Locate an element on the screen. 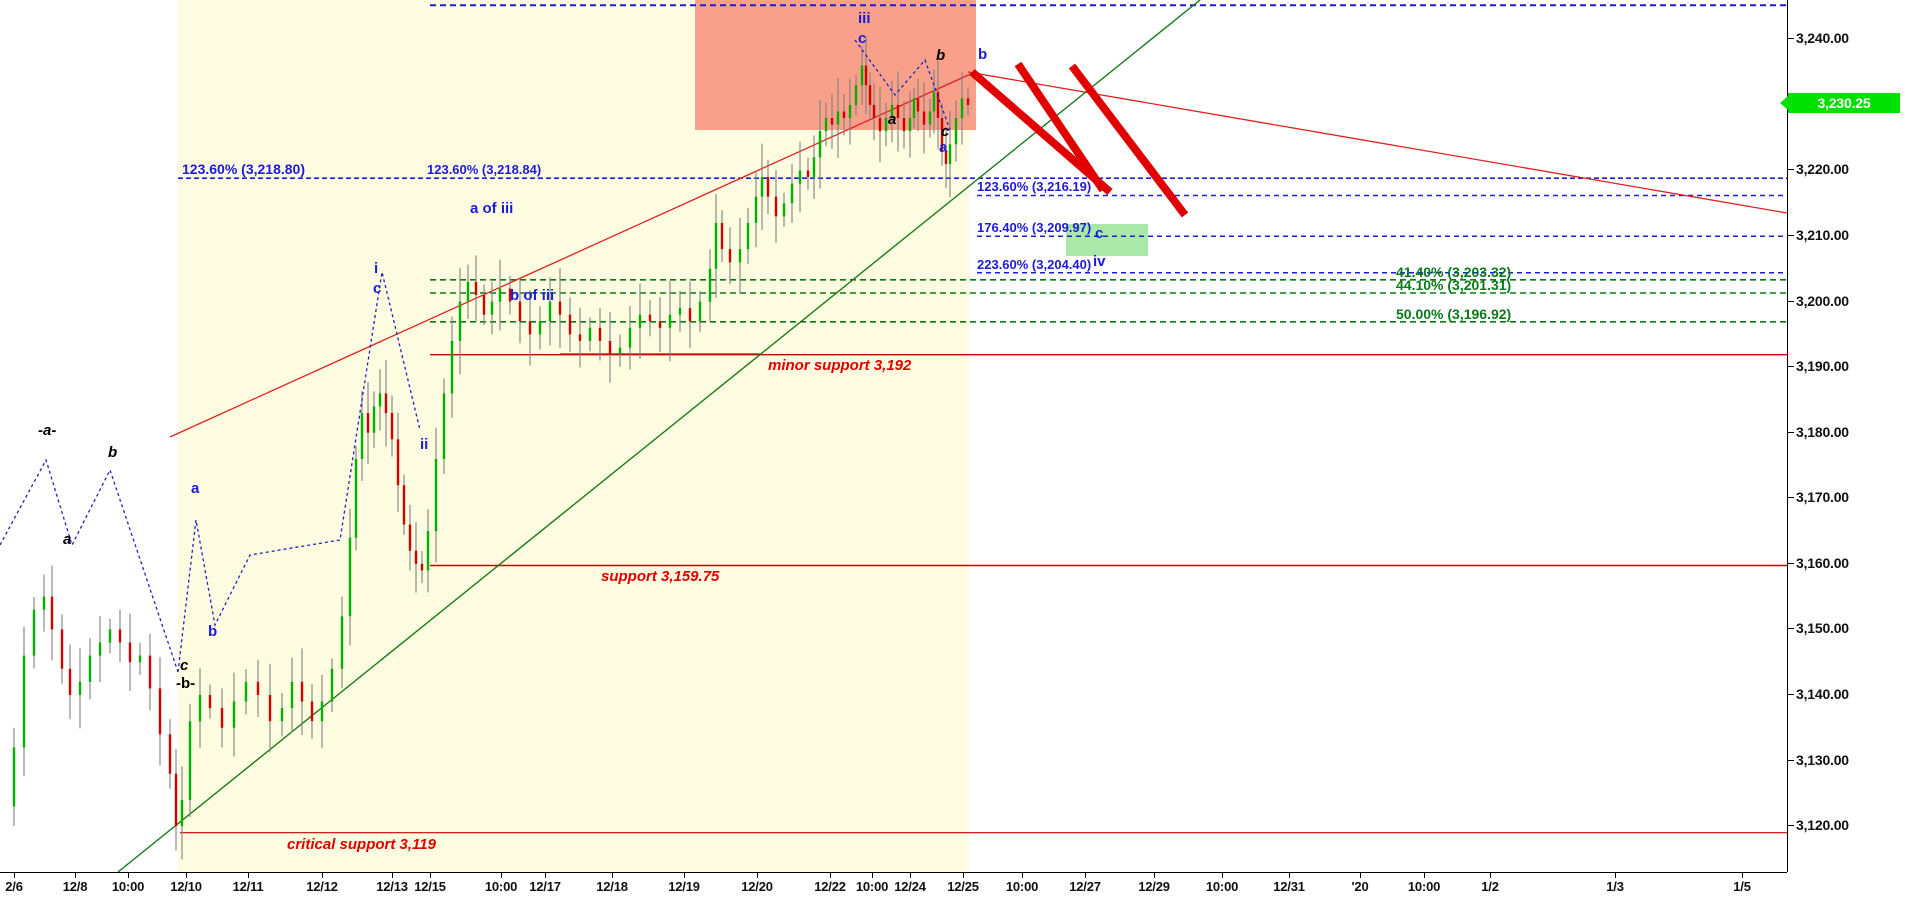  price-axis-label: 3,150.00 is located at coordinates (1822, 628).